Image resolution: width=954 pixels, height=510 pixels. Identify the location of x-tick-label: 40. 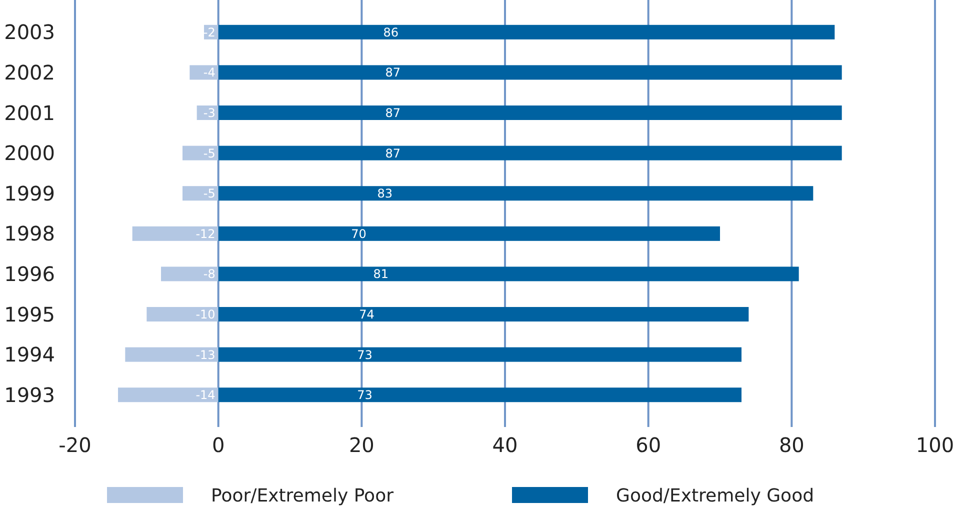
(505, 445).